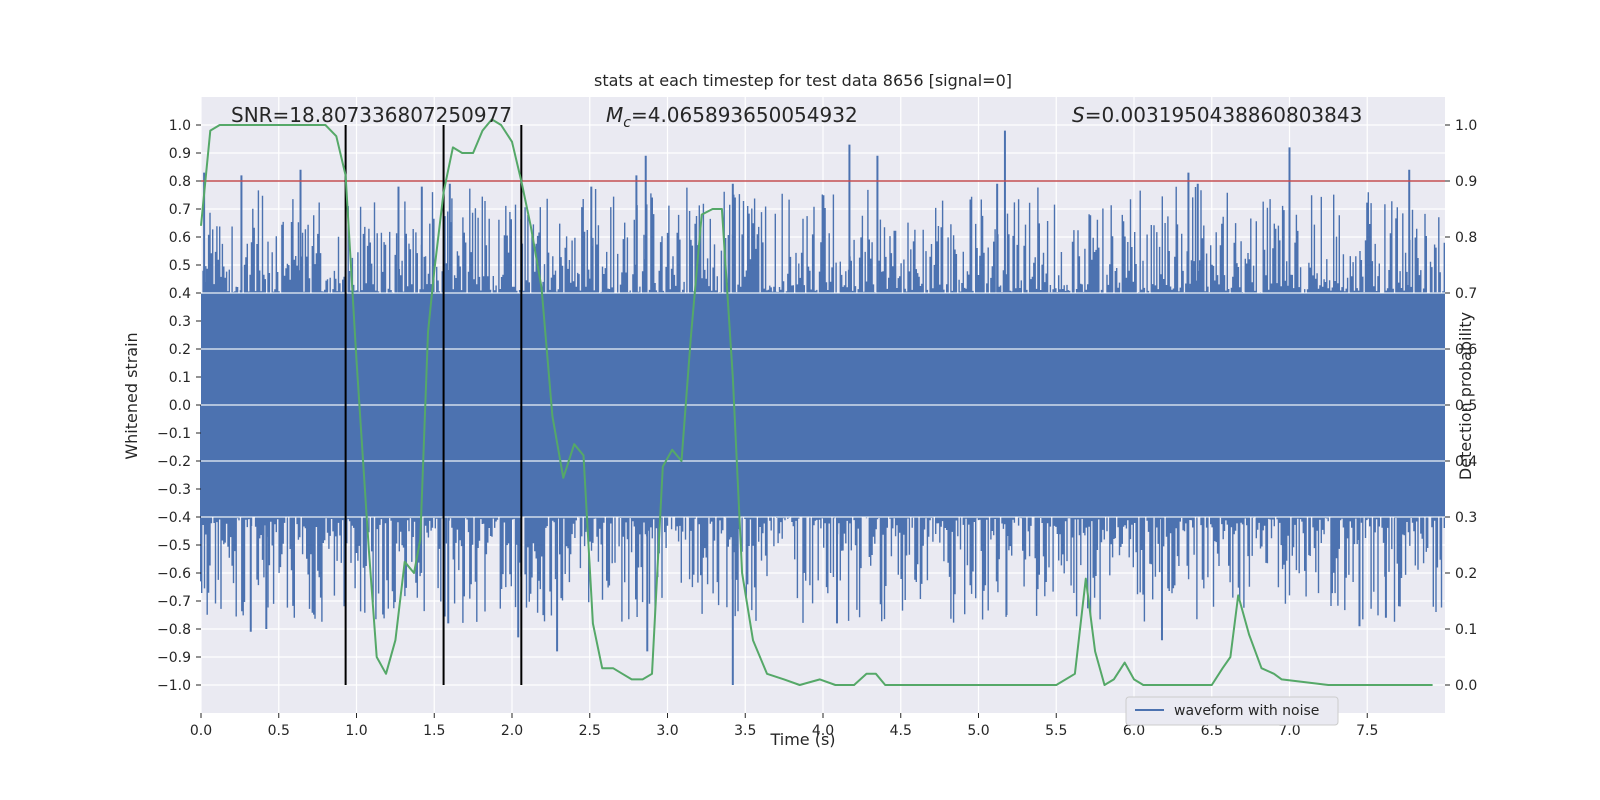 The height and width of the screenshot is (800, 1600). What do you see at coordinates (433, 405) in the screenshot?
I see `vertical-lines` at bounding box center [433, 405].